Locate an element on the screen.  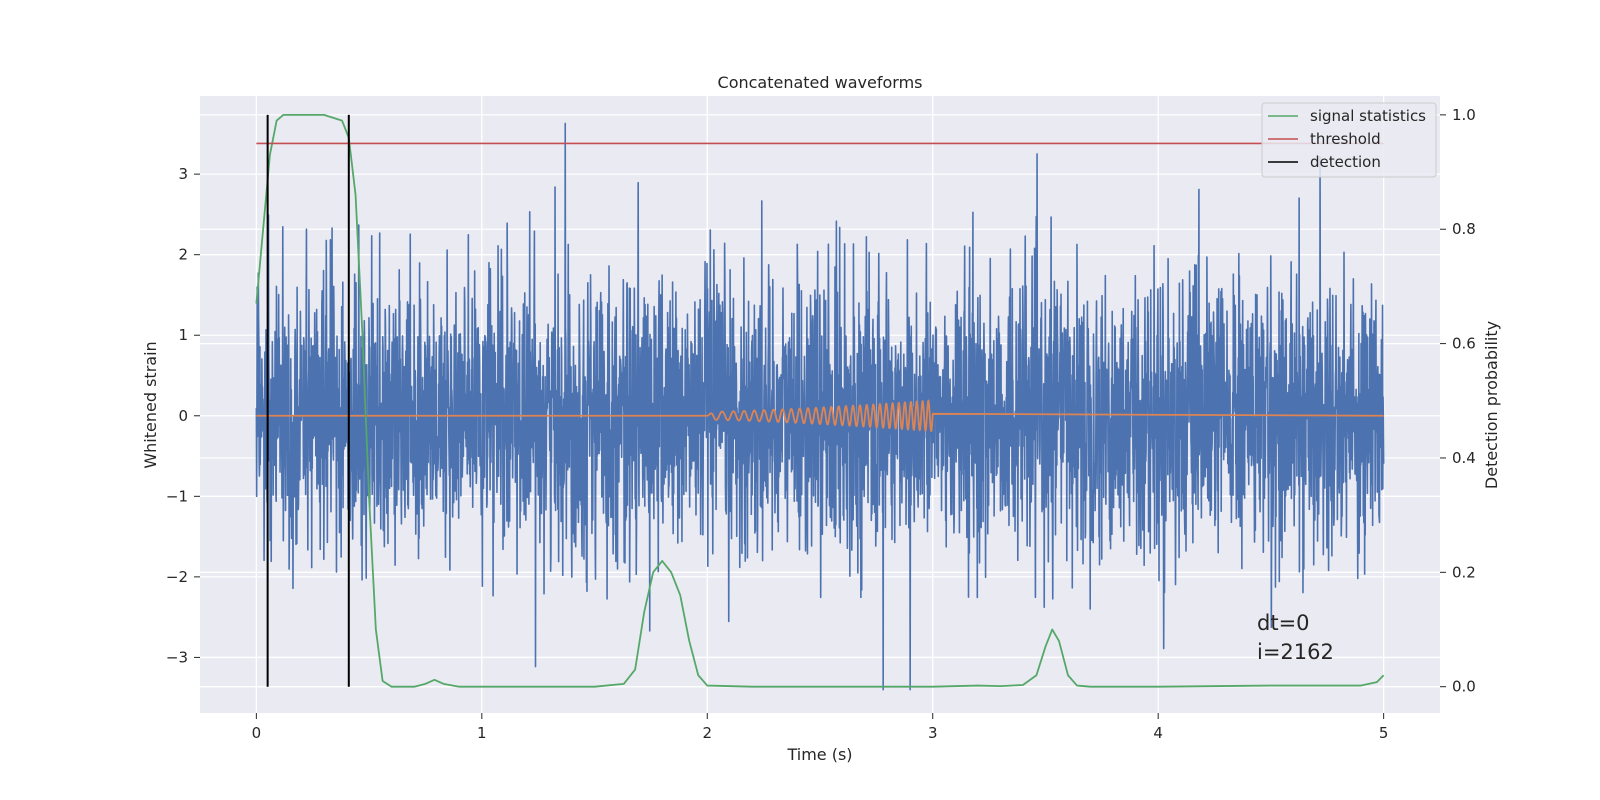
x-axis-title: Time (s) is located at coordinates (819, 754).